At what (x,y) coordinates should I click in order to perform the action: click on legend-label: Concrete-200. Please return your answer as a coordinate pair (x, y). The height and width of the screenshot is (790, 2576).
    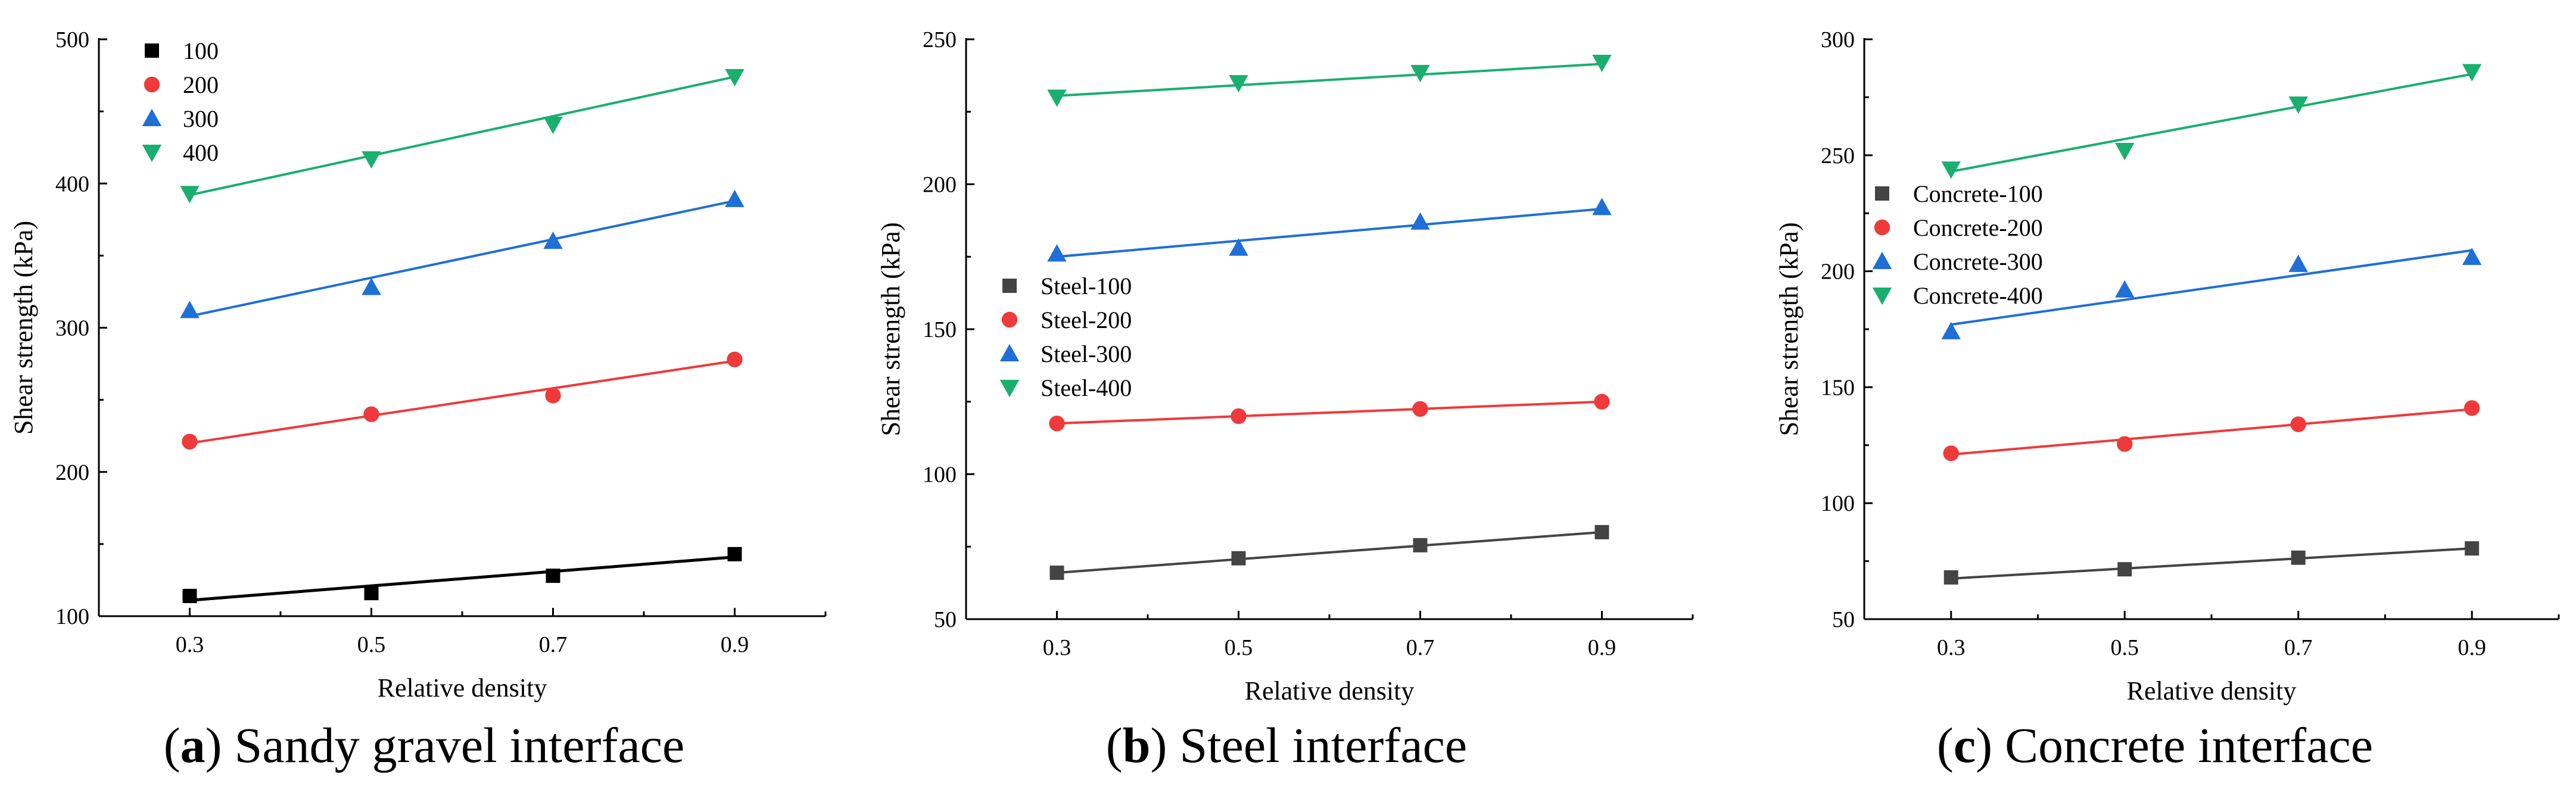
    Looking at the image, I should click on (1978, 227).